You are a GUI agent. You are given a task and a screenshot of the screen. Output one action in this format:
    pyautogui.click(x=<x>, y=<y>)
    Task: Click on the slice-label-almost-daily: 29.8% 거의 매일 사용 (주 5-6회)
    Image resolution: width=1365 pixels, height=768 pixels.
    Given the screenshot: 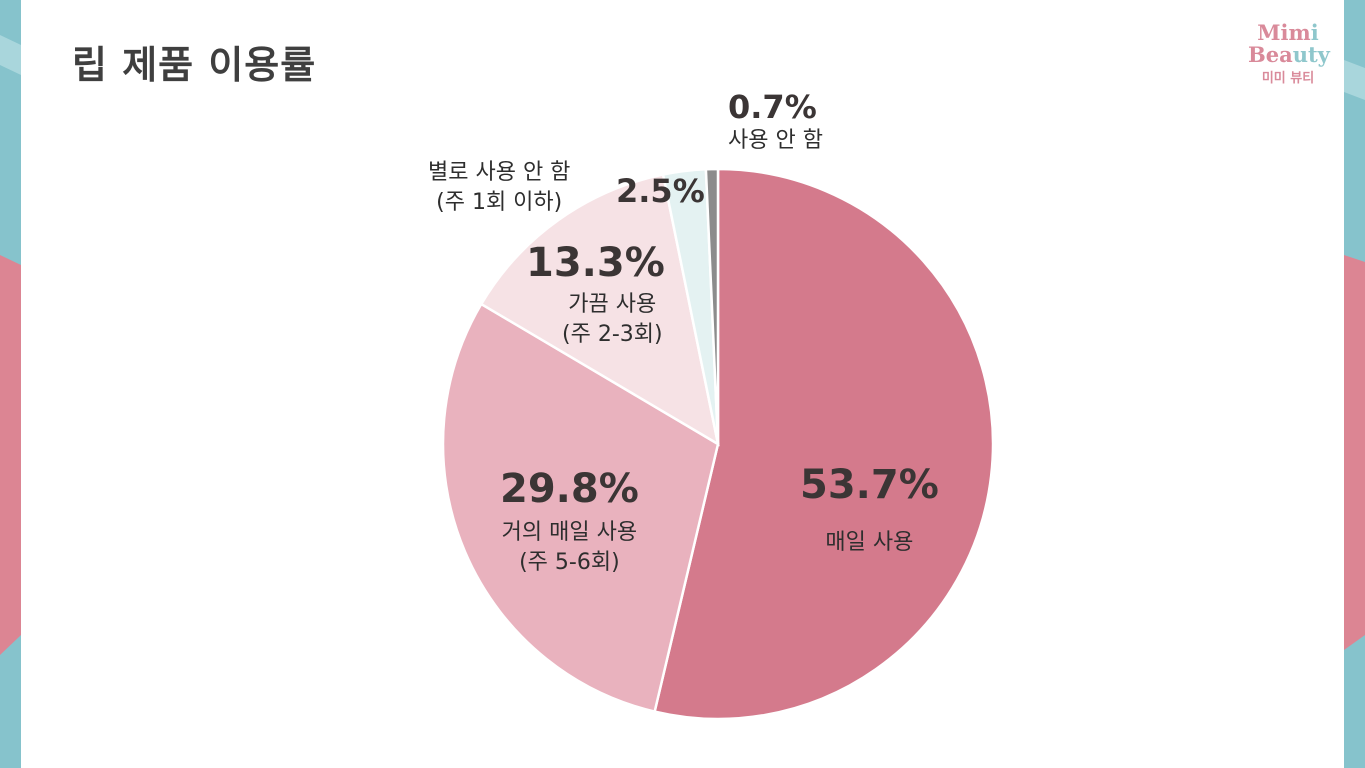 What is the action you would take?
    pyautogui.click(x=569, y=520)
    